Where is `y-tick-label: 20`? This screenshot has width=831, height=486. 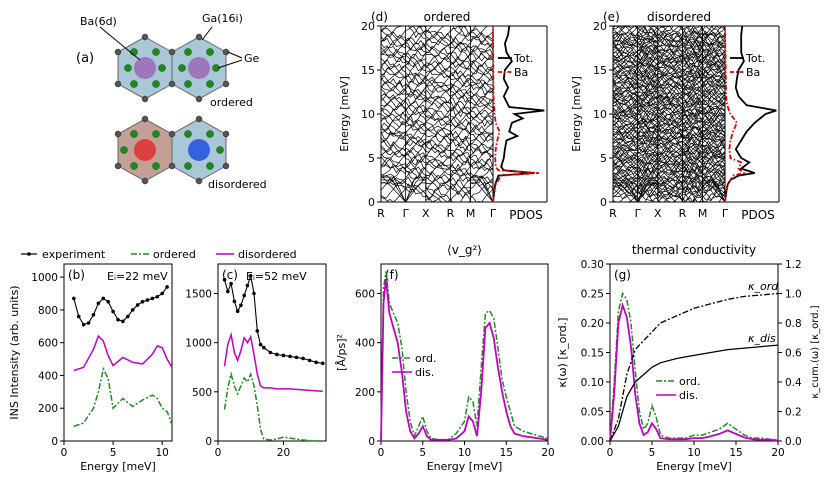
y-tick-label: 20 is located at coordinates (368, 26).